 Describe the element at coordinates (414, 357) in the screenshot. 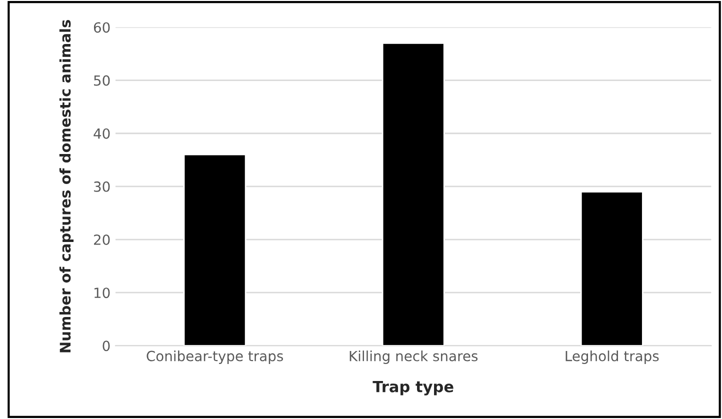

I see `x-tick-label: Killing neck snares` at that location.